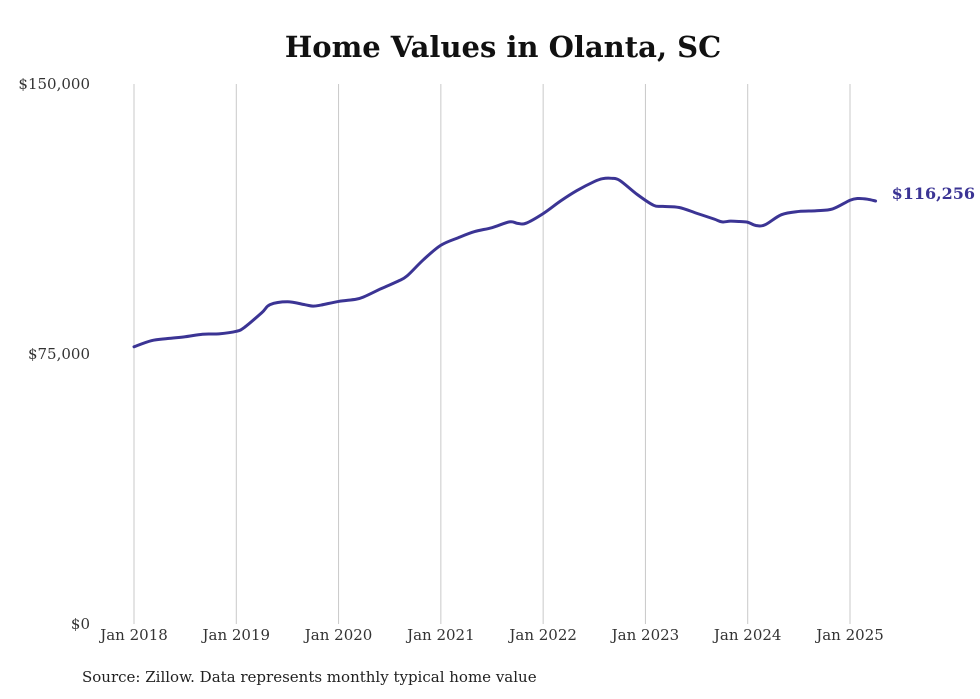 Image resolution: width=980 pixels, height=699 pixels. I want to click on x-tick-label: Jan 2019, so click(236, 635).